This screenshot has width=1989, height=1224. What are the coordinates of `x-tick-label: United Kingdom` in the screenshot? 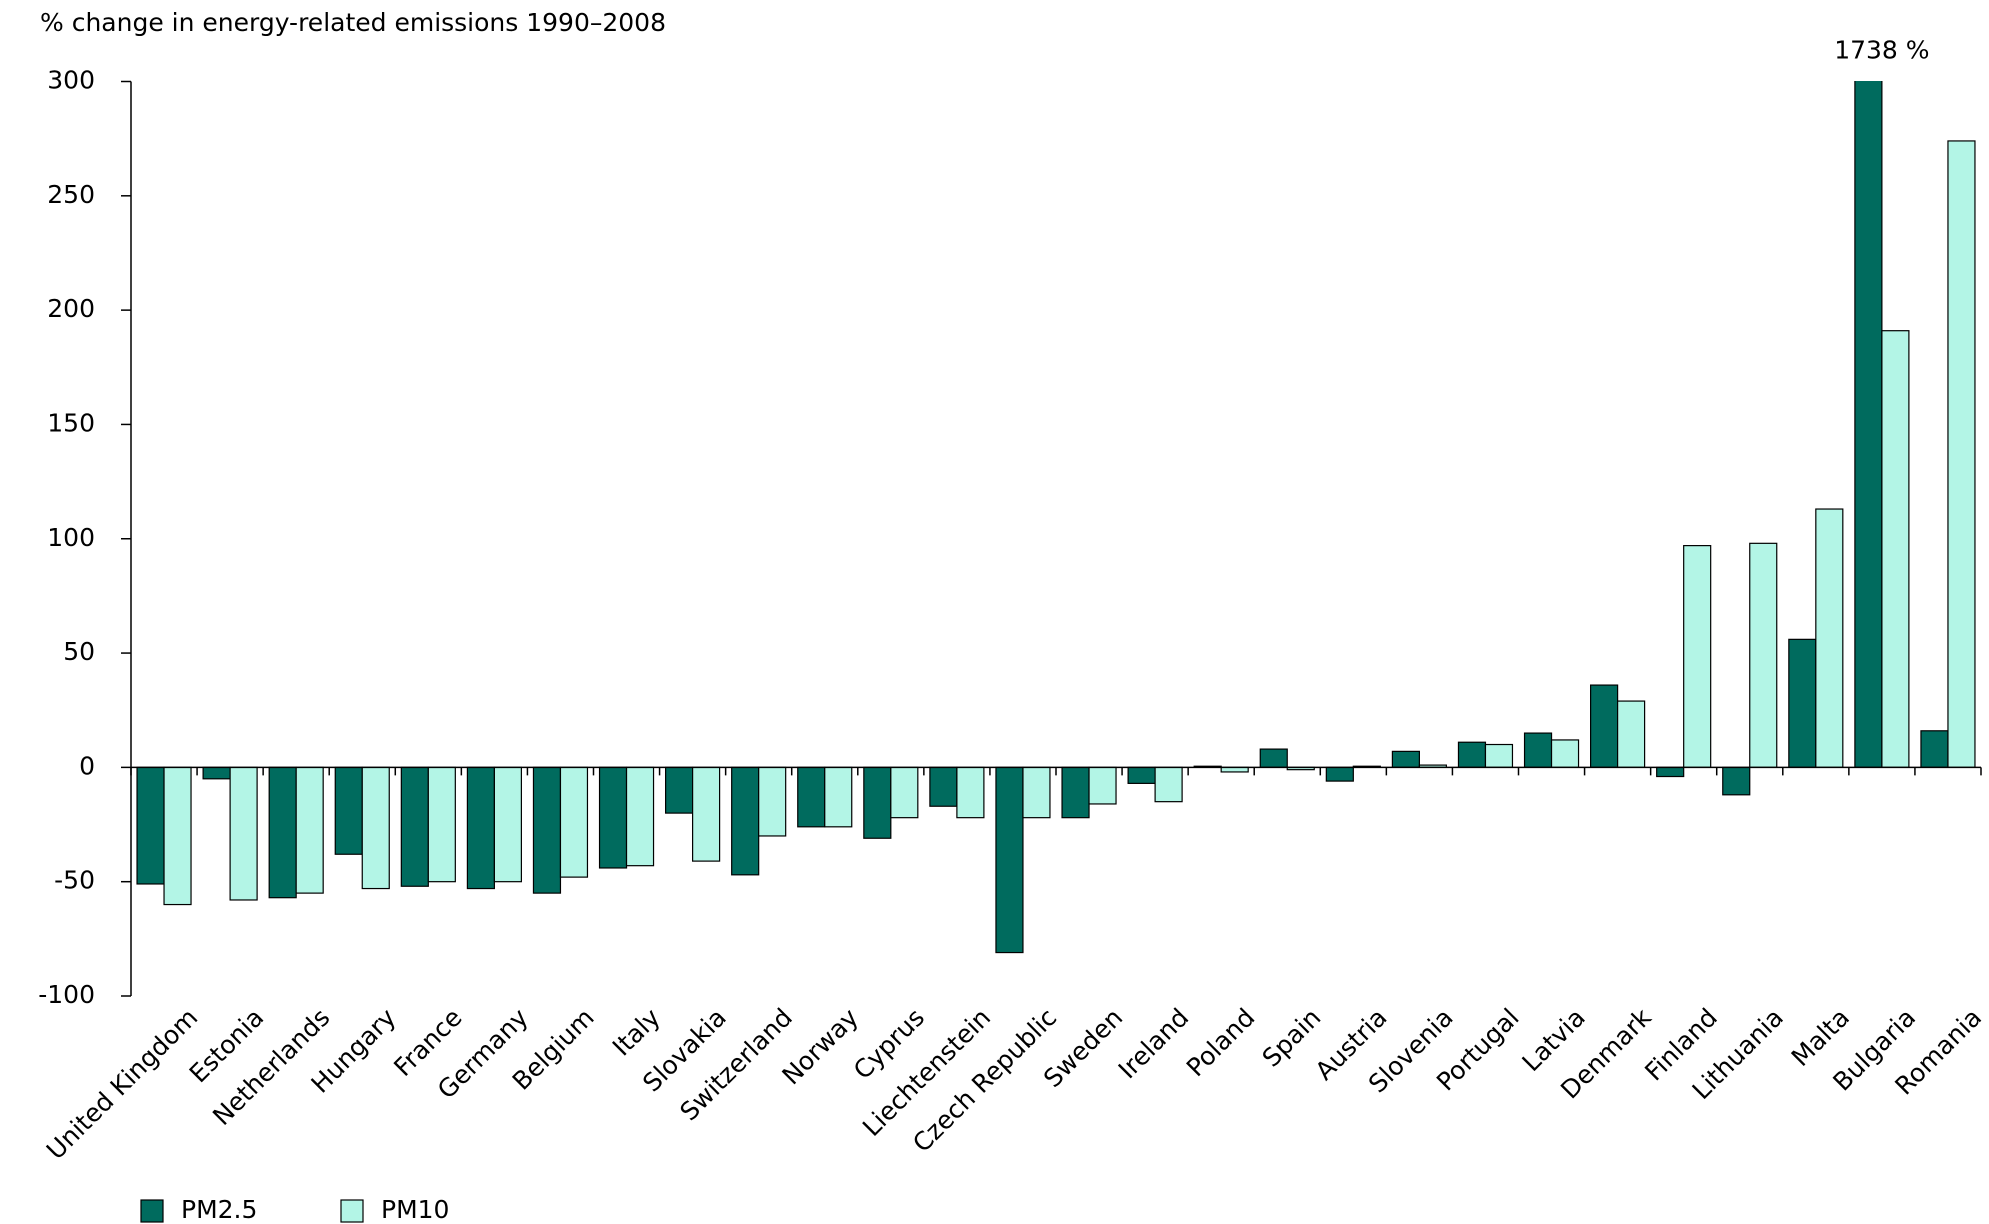 It's located at (122, 1084).